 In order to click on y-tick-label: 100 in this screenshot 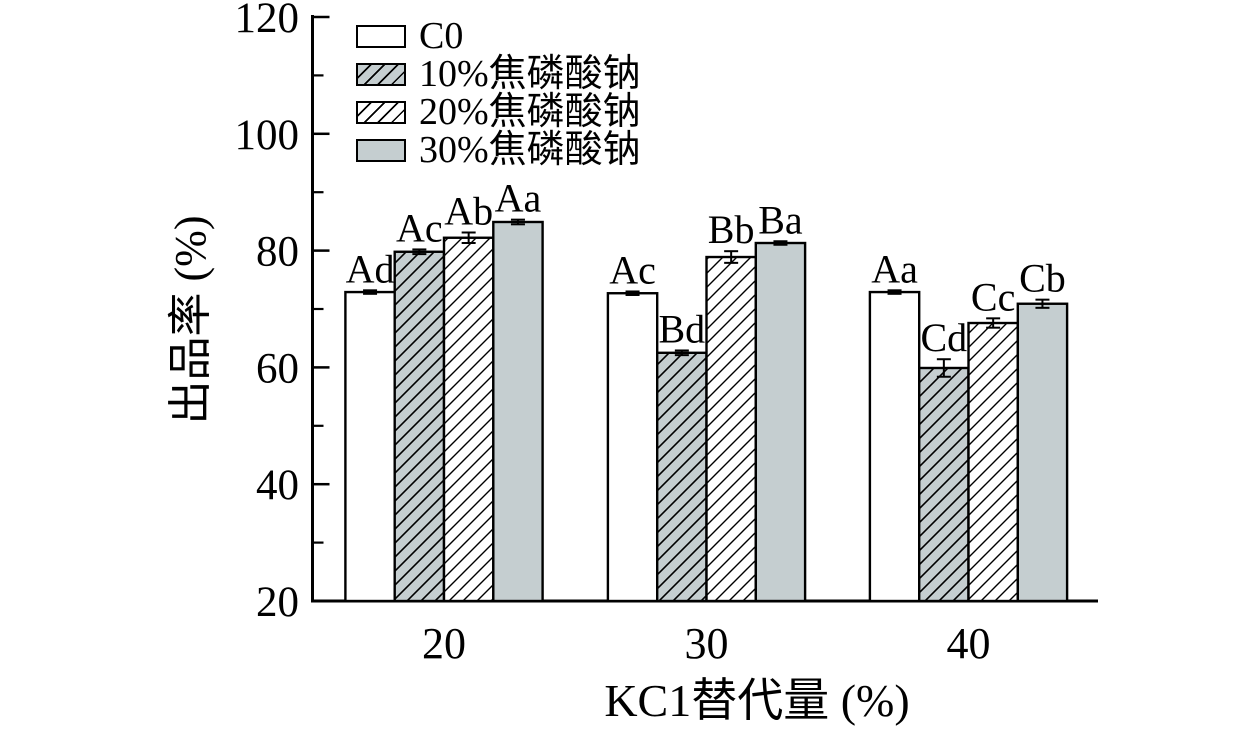, I will do `click(267, 135)`.